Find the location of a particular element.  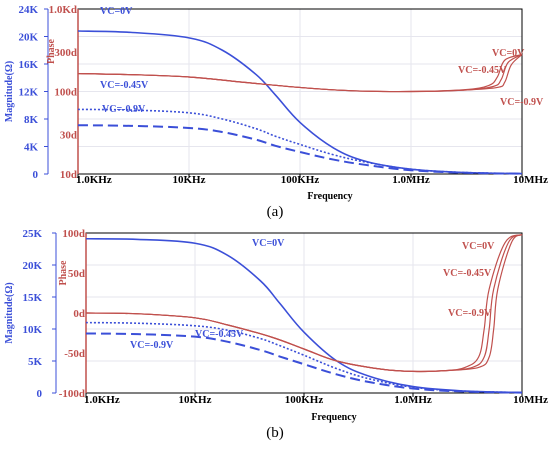

magnitude-tick-label: 12K is located at coordinates (28, 93).